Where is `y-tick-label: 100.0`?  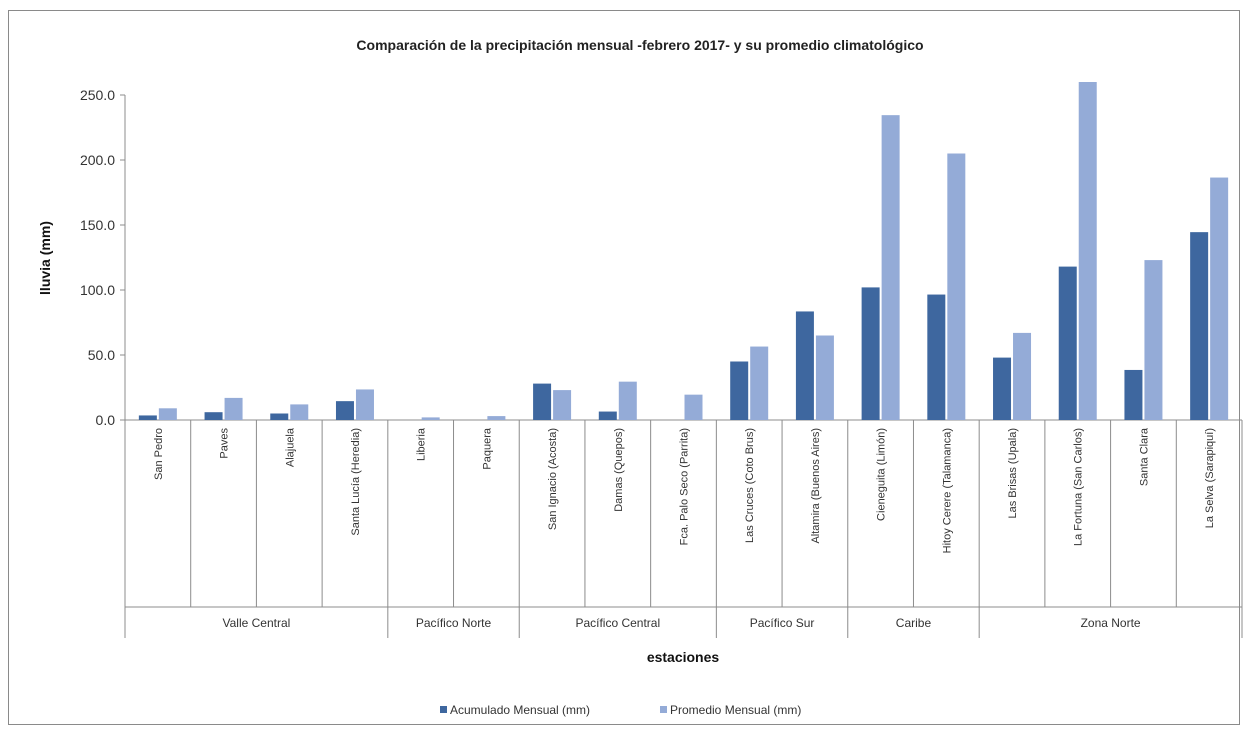
y-tick-label: 100.0 is located at coordinates (97, 290).